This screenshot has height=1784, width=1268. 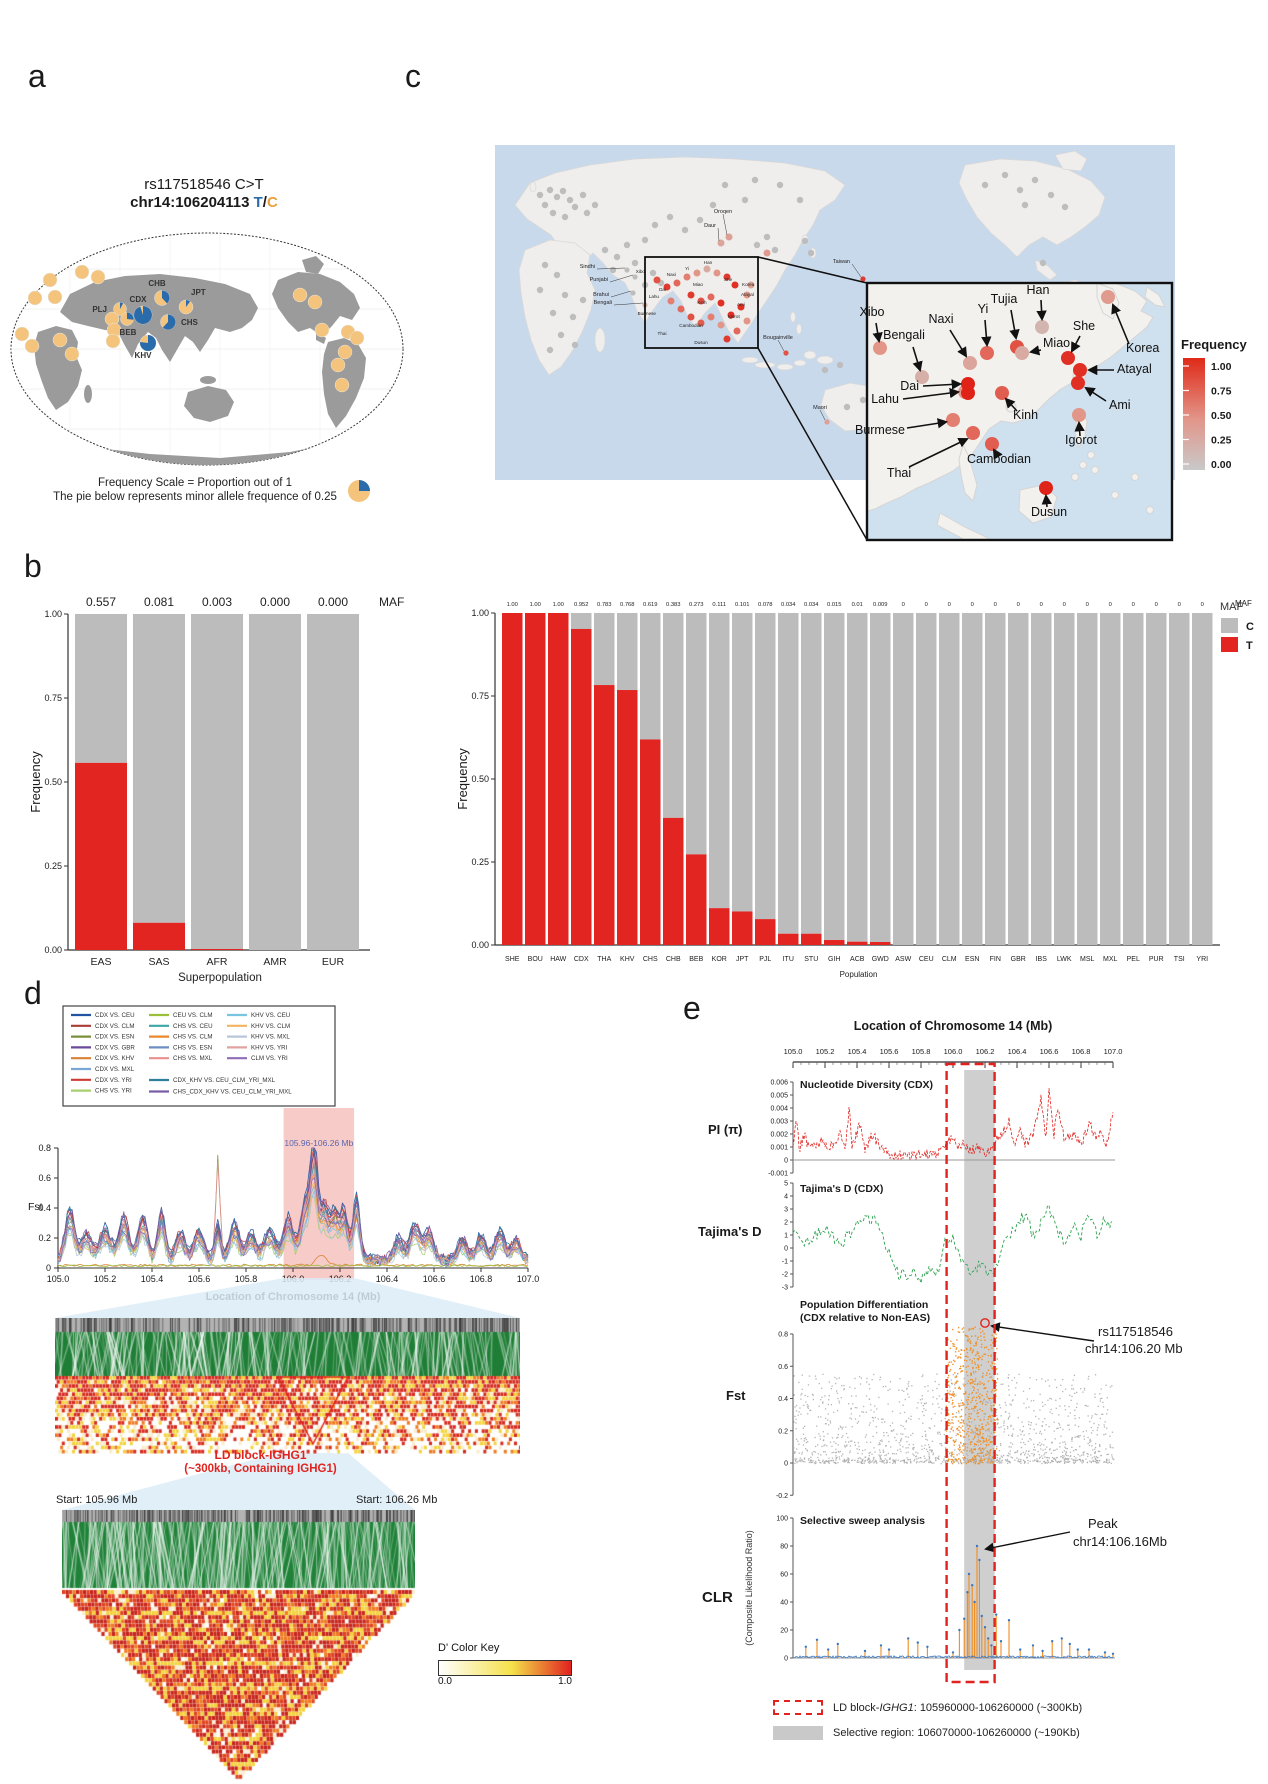 I want to click on allele-pies: CHB JPT CDX PLJ BEB CHS KHV, so click(x=189, y=328).